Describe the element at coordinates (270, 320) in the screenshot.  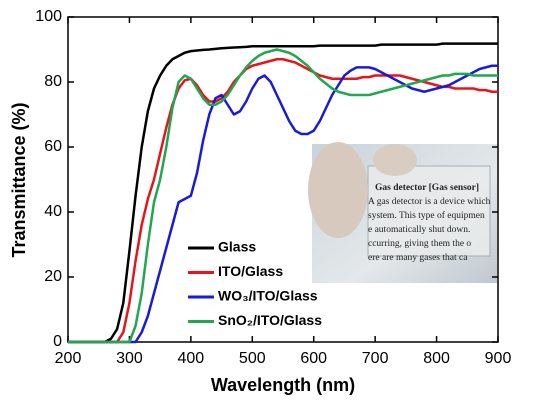
I see `legend-label: SnO₂/ITO/Glass` at that location.